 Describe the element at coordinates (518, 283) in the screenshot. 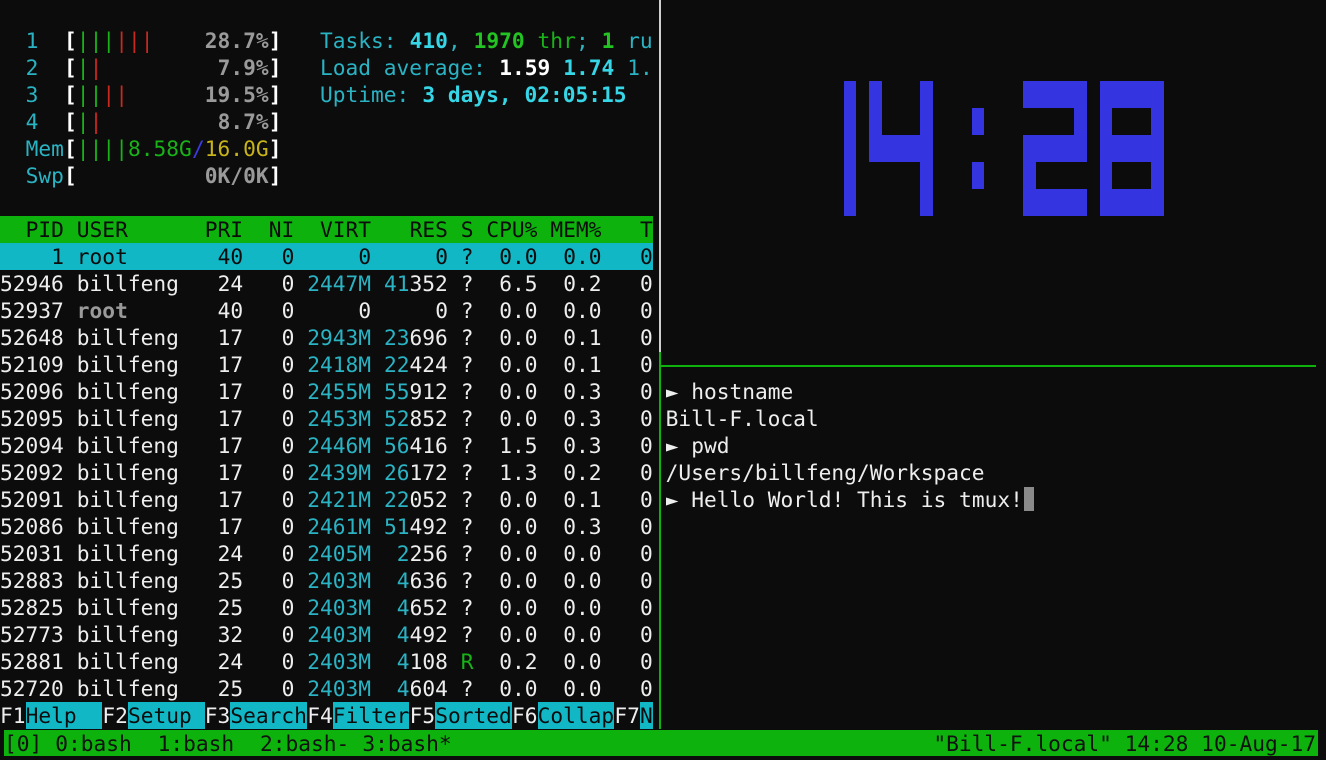

I see `process-cpu: 6.5` at that location.